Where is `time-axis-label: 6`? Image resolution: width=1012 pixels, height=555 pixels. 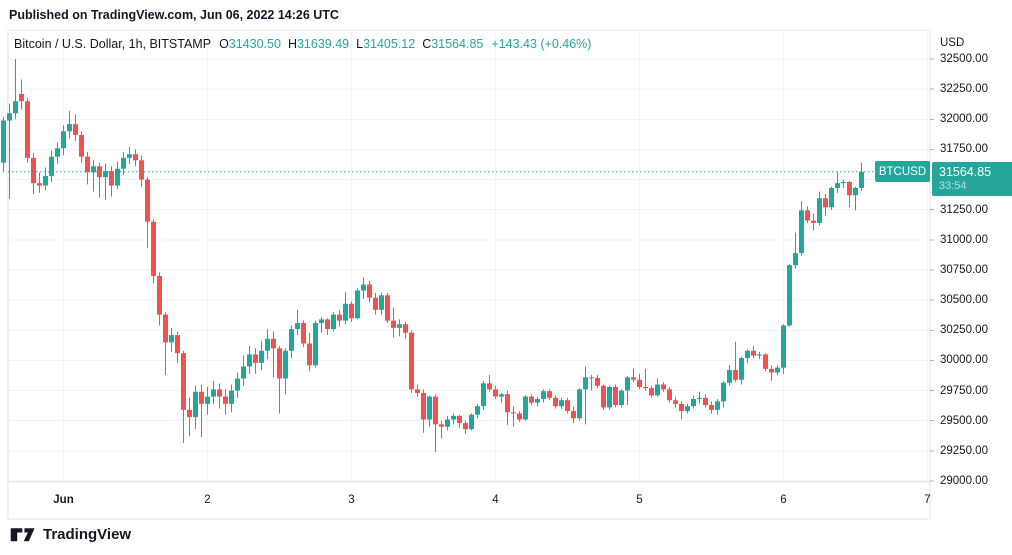
time-axis-label: 6 is located at coordinates (783, 500).